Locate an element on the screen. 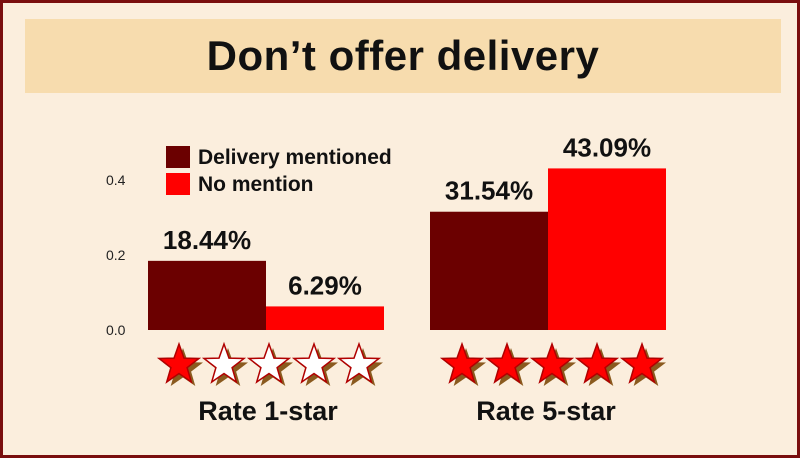 The height and width of the screenshot is (458, 800). category-labels: Rate 1-star Rate 5-star is located at coordinates (407, 411).